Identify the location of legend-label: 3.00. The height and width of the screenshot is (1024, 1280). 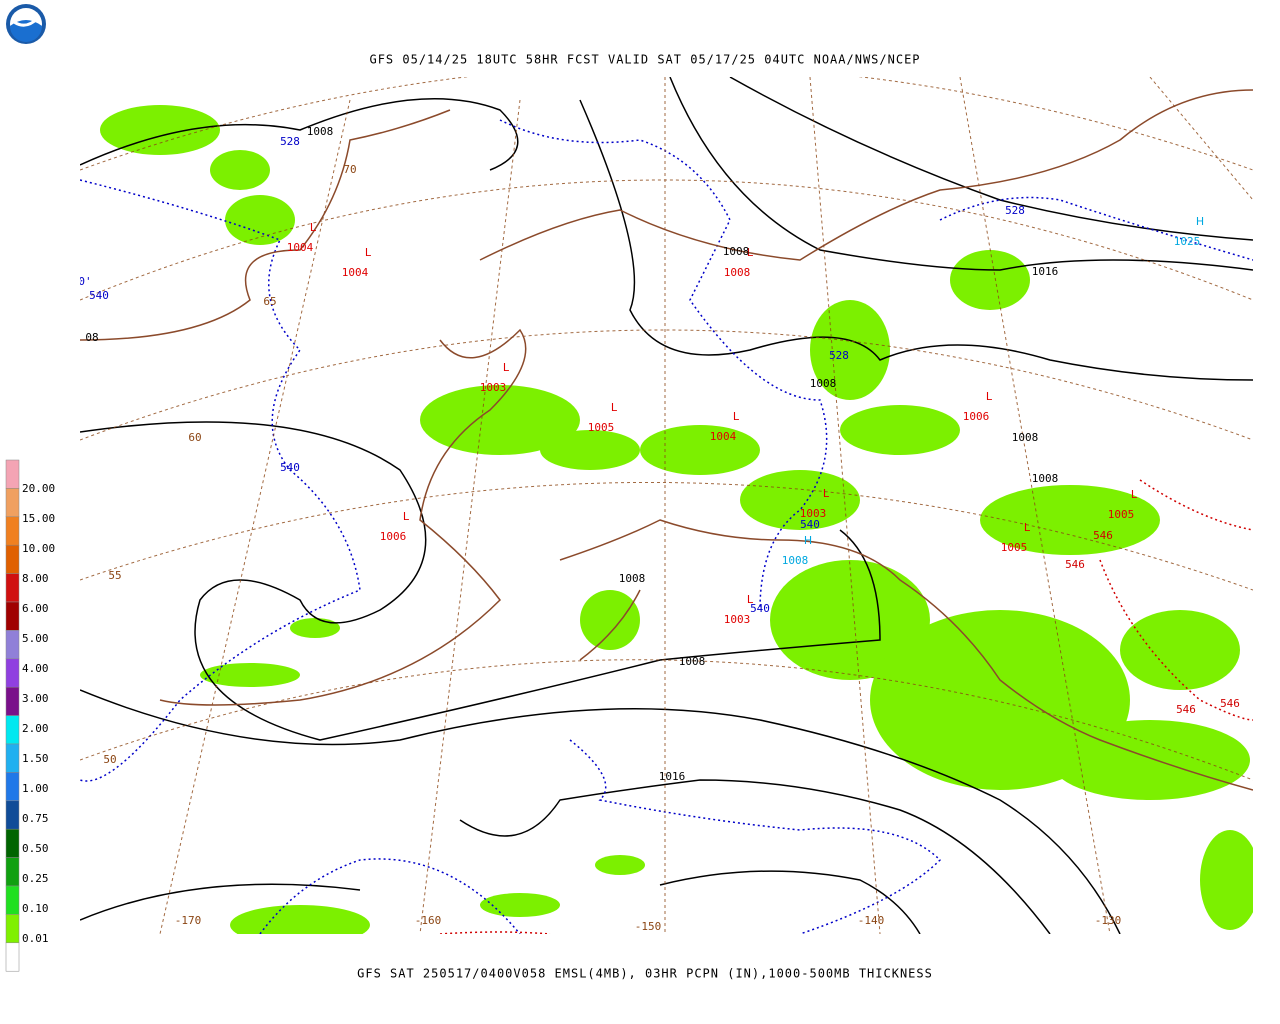
(35, 698).